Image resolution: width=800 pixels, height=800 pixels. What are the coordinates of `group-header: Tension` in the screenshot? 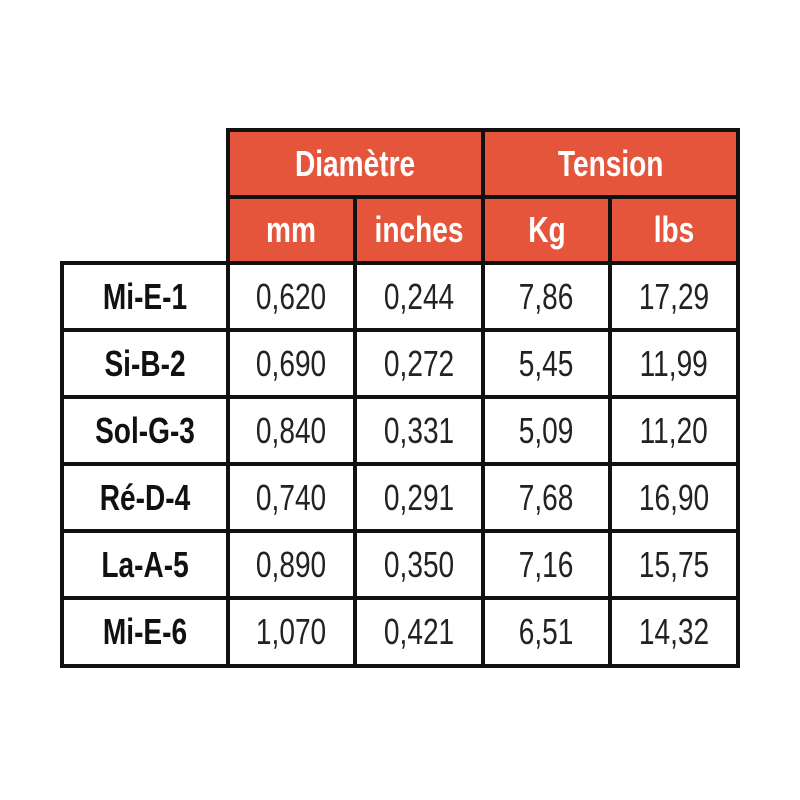 It's located at (610, 163).